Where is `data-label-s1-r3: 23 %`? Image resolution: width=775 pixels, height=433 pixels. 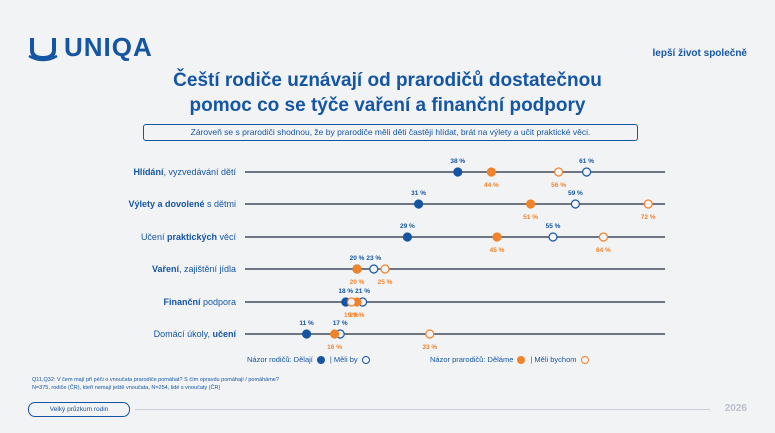 data-label-s1-r3: 23 % is located at coordinates (373, 258).